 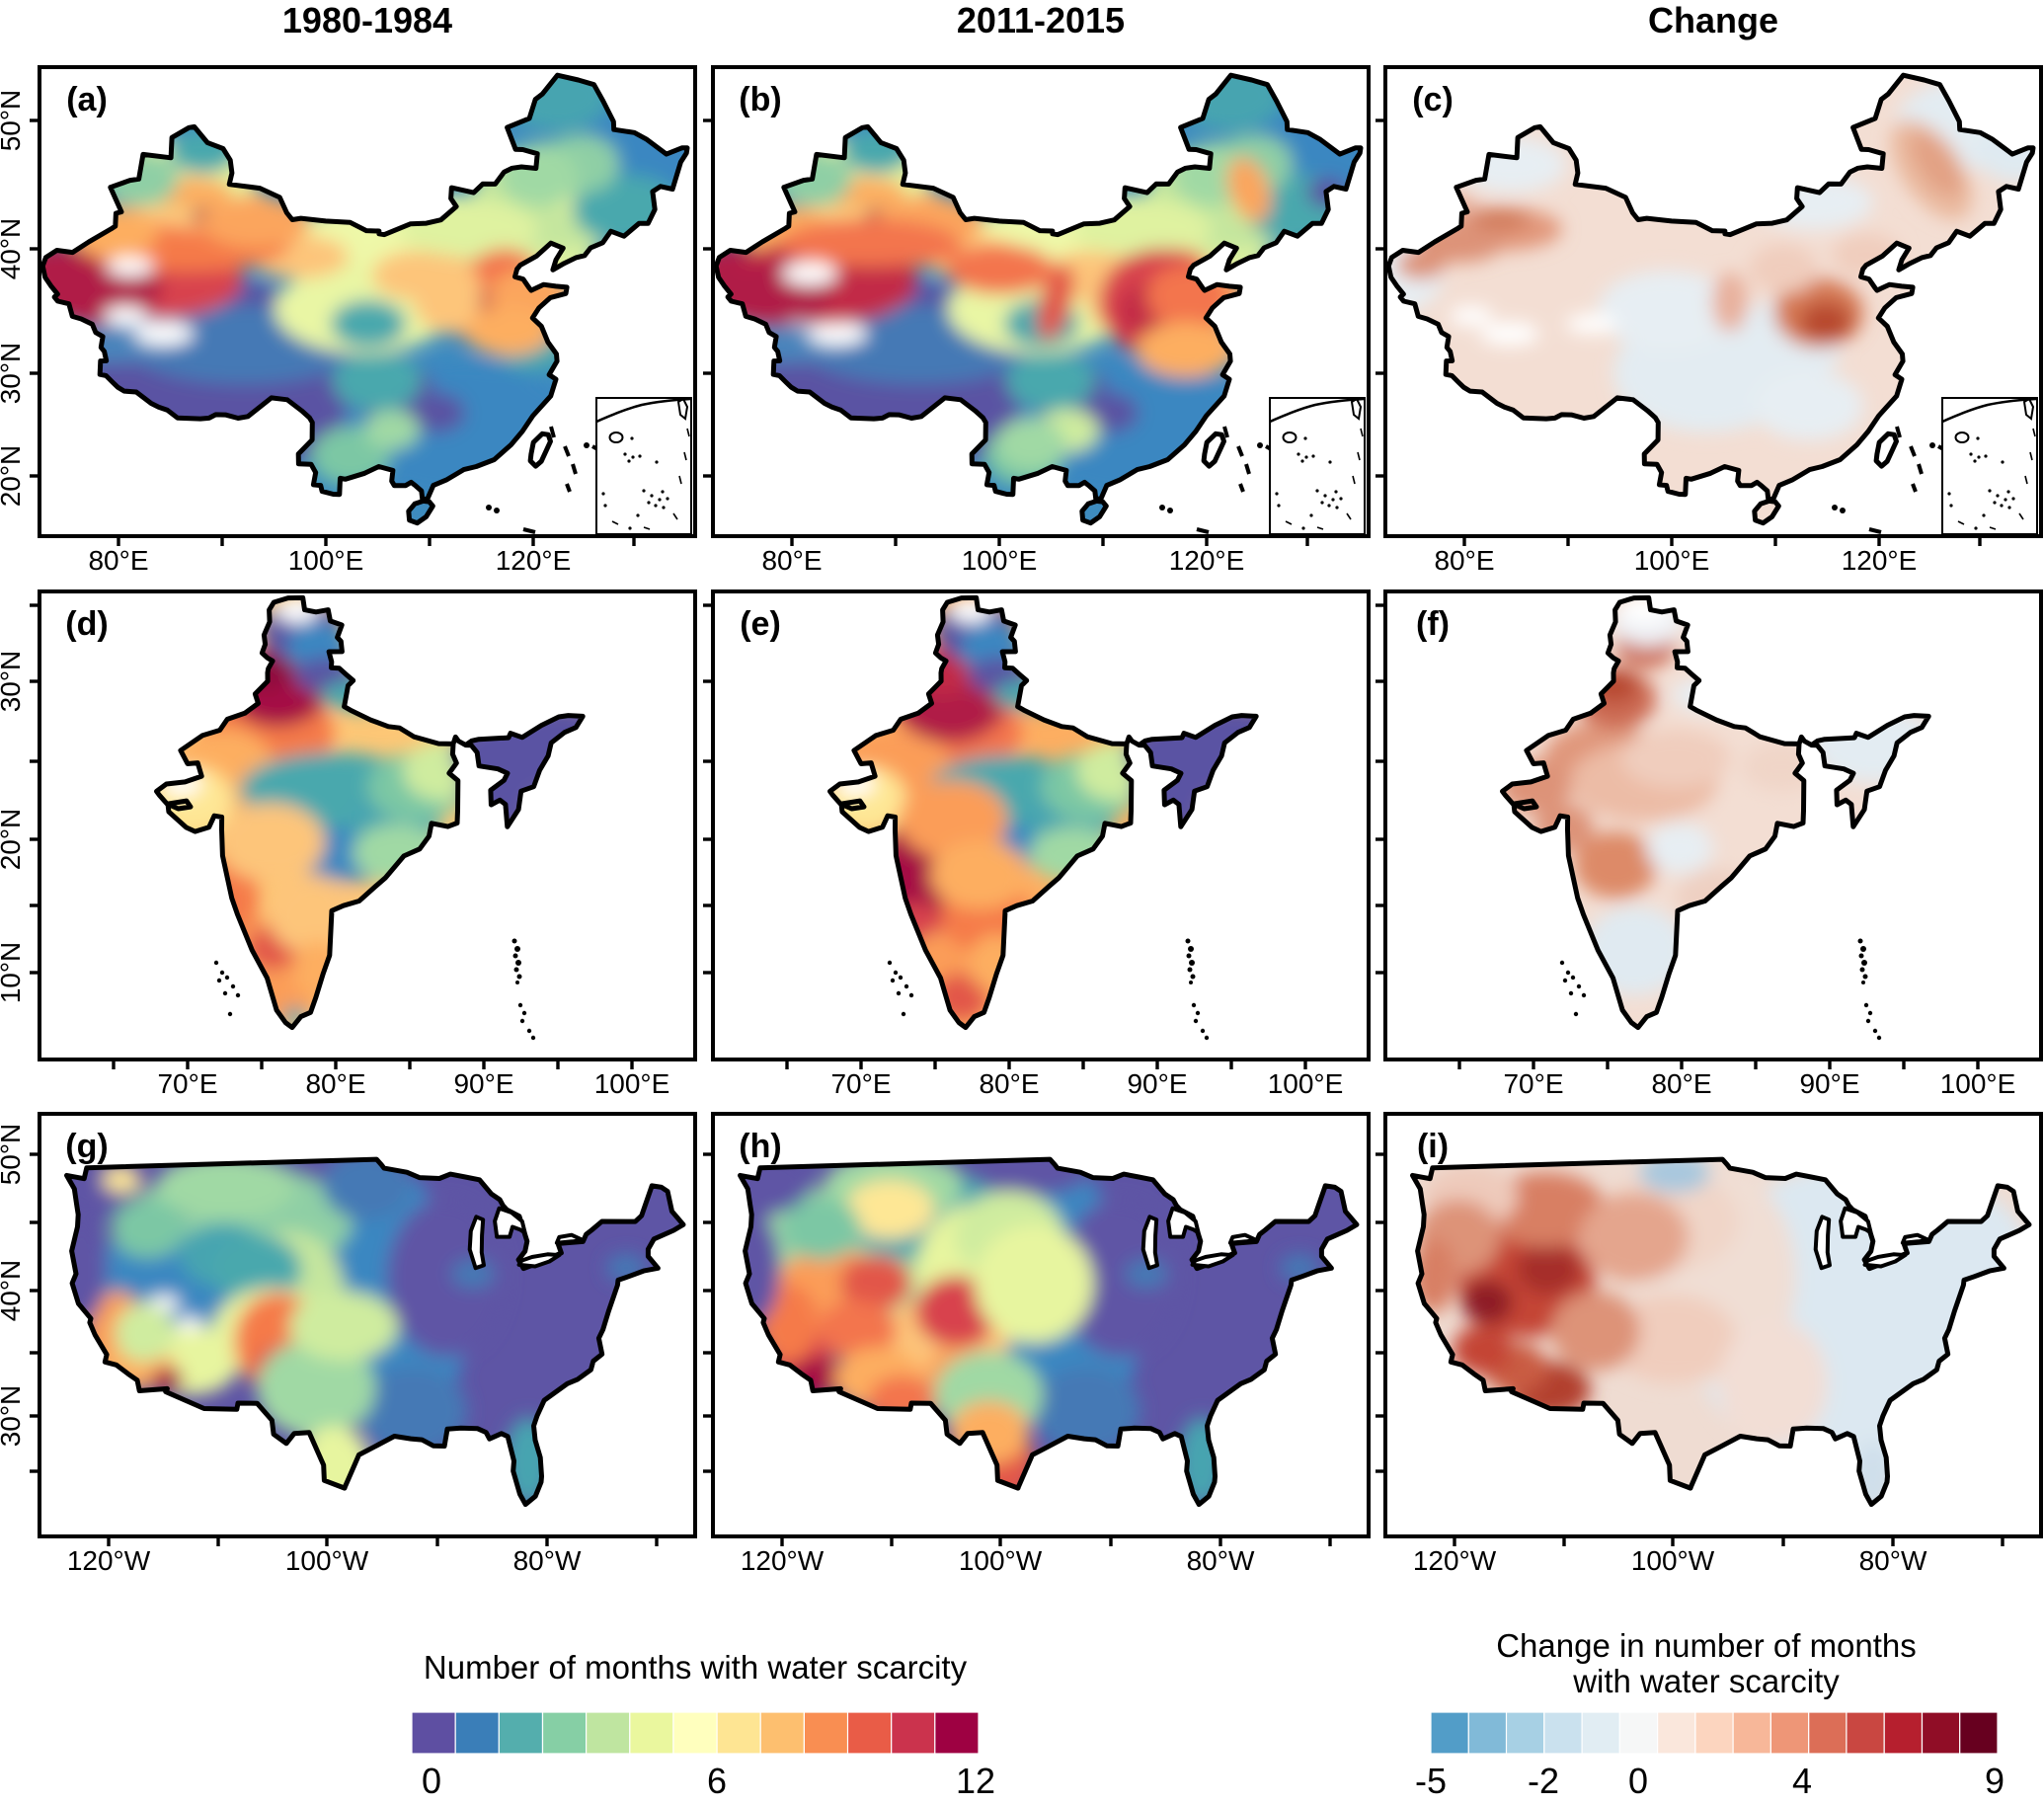 What do you see at coordinates (1707, 1645) in the screenshot?
I see `svg-text: Change in number of months` at bounding box center [1707, 1645].